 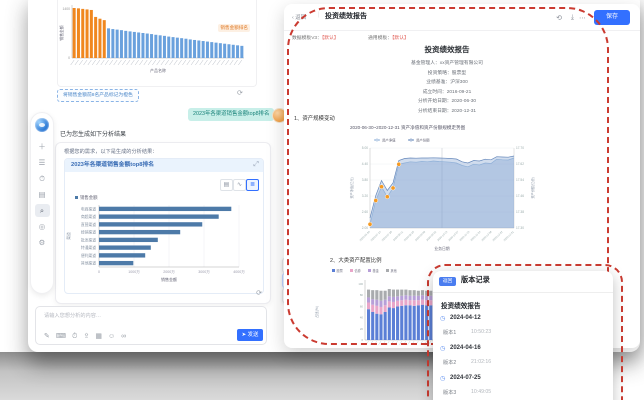 I want to click on keyboard-icon: ⌨, so click(x=60, y=336).